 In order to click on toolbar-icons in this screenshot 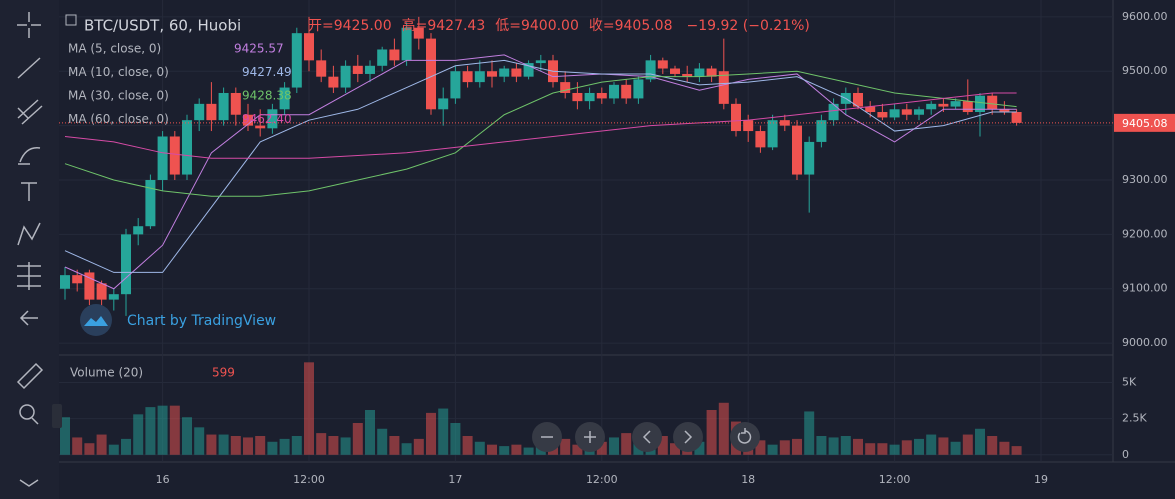, I will do `click(30, 249)`.